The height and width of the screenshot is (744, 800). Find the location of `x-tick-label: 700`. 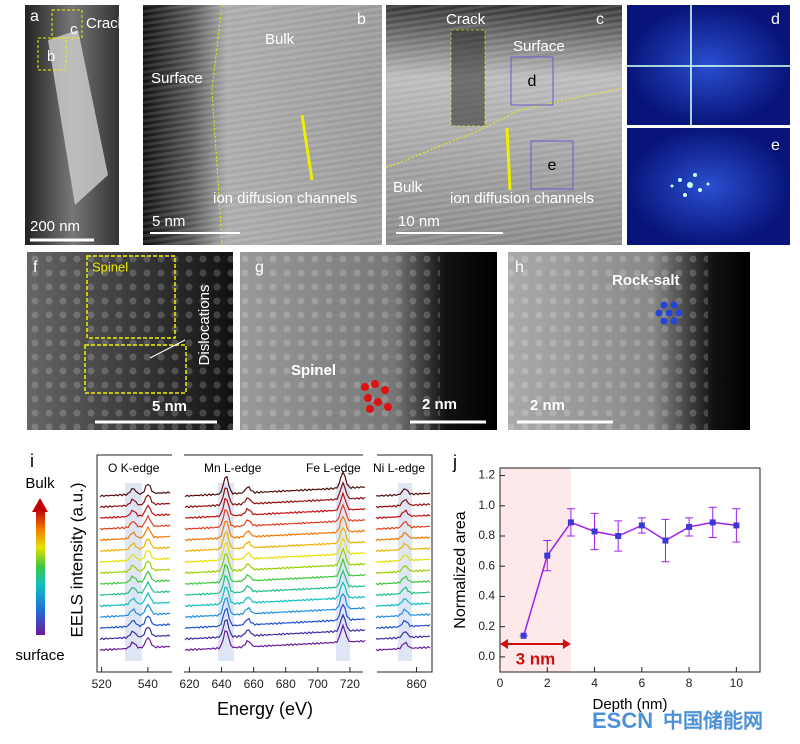

x-tick-label: 700 is located at coordinates (318, 684).